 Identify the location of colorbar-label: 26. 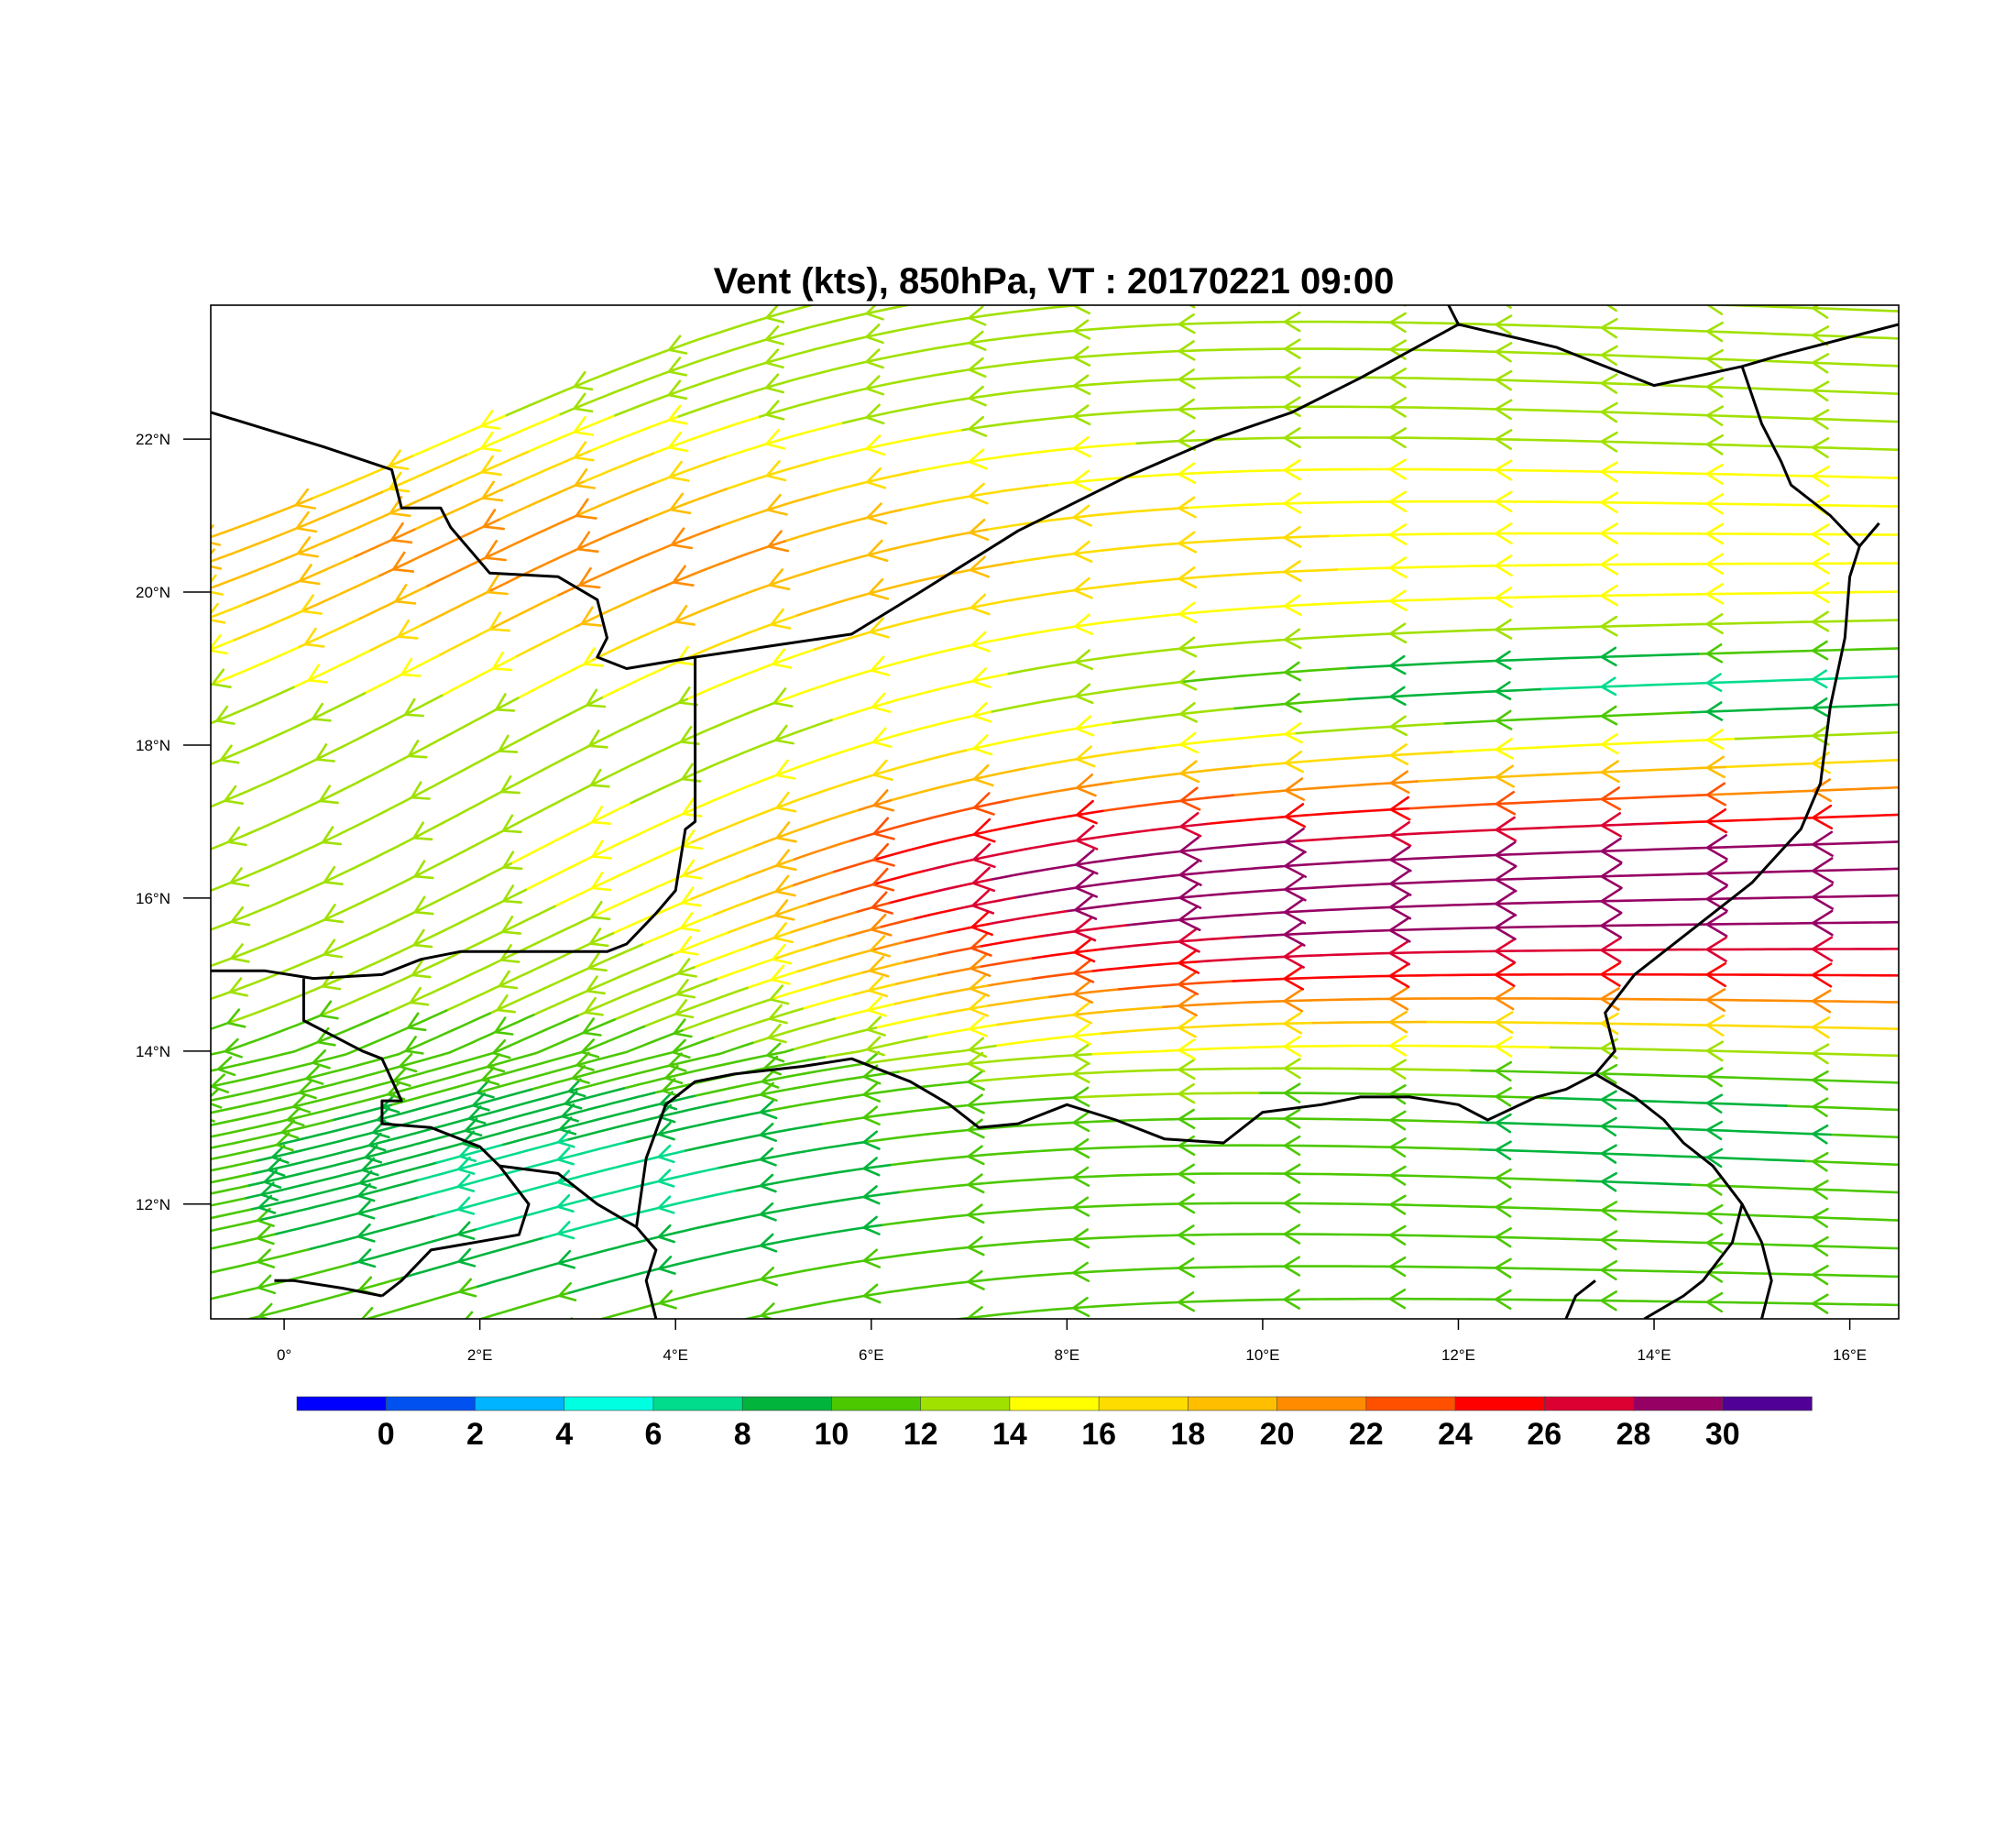
(1544, 1434).